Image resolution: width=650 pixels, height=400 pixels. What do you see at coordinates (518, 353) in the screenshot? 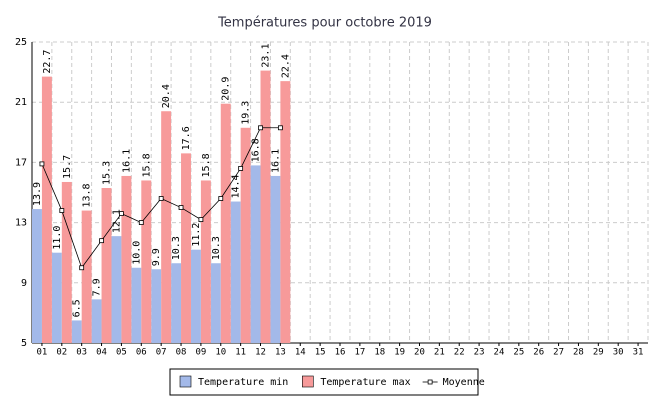
I see `x-tick-label: 25` at bounding box center [518, 353].